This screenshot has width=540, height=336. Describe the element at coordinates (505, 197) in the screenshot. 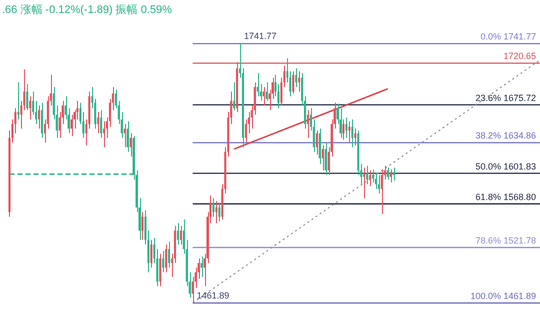

I see `ref-line-label: 61.8% 1568.80` at that location.